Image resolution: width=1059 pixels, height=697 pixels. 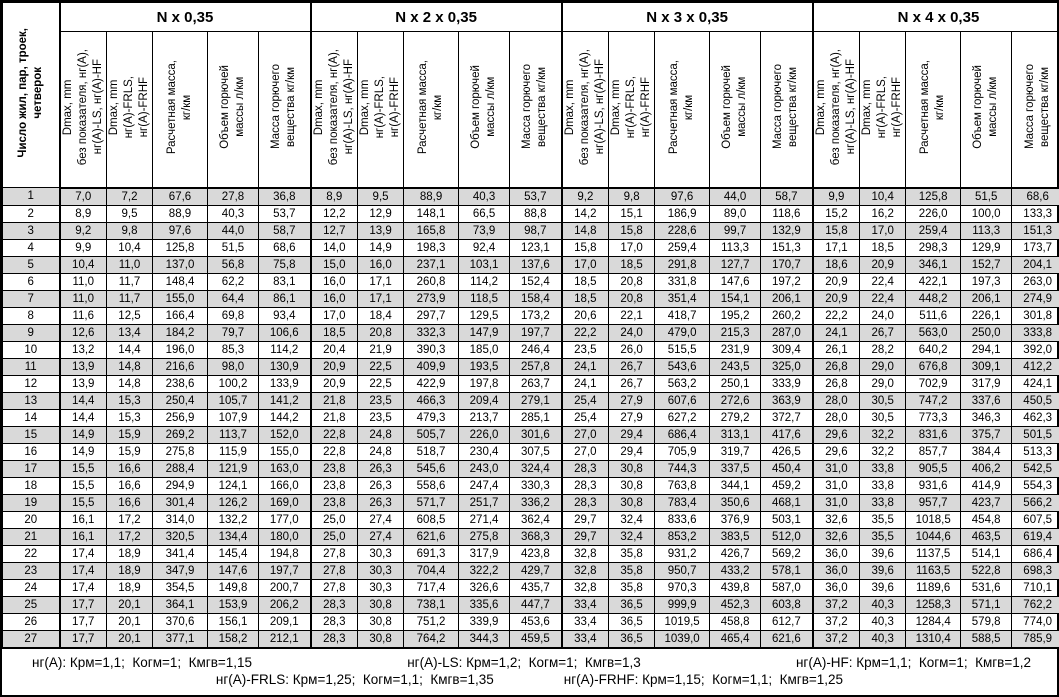 I want to click on table-cell: 230,4, so click(x=484, y=451).